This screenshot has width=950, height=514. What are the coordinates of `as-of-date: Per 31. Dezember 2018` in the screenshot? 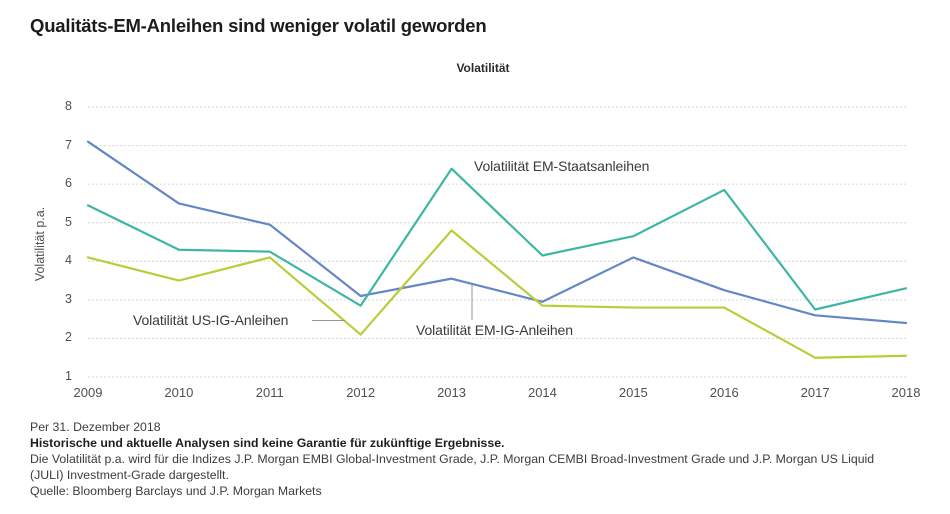 It's located at (95, 427).